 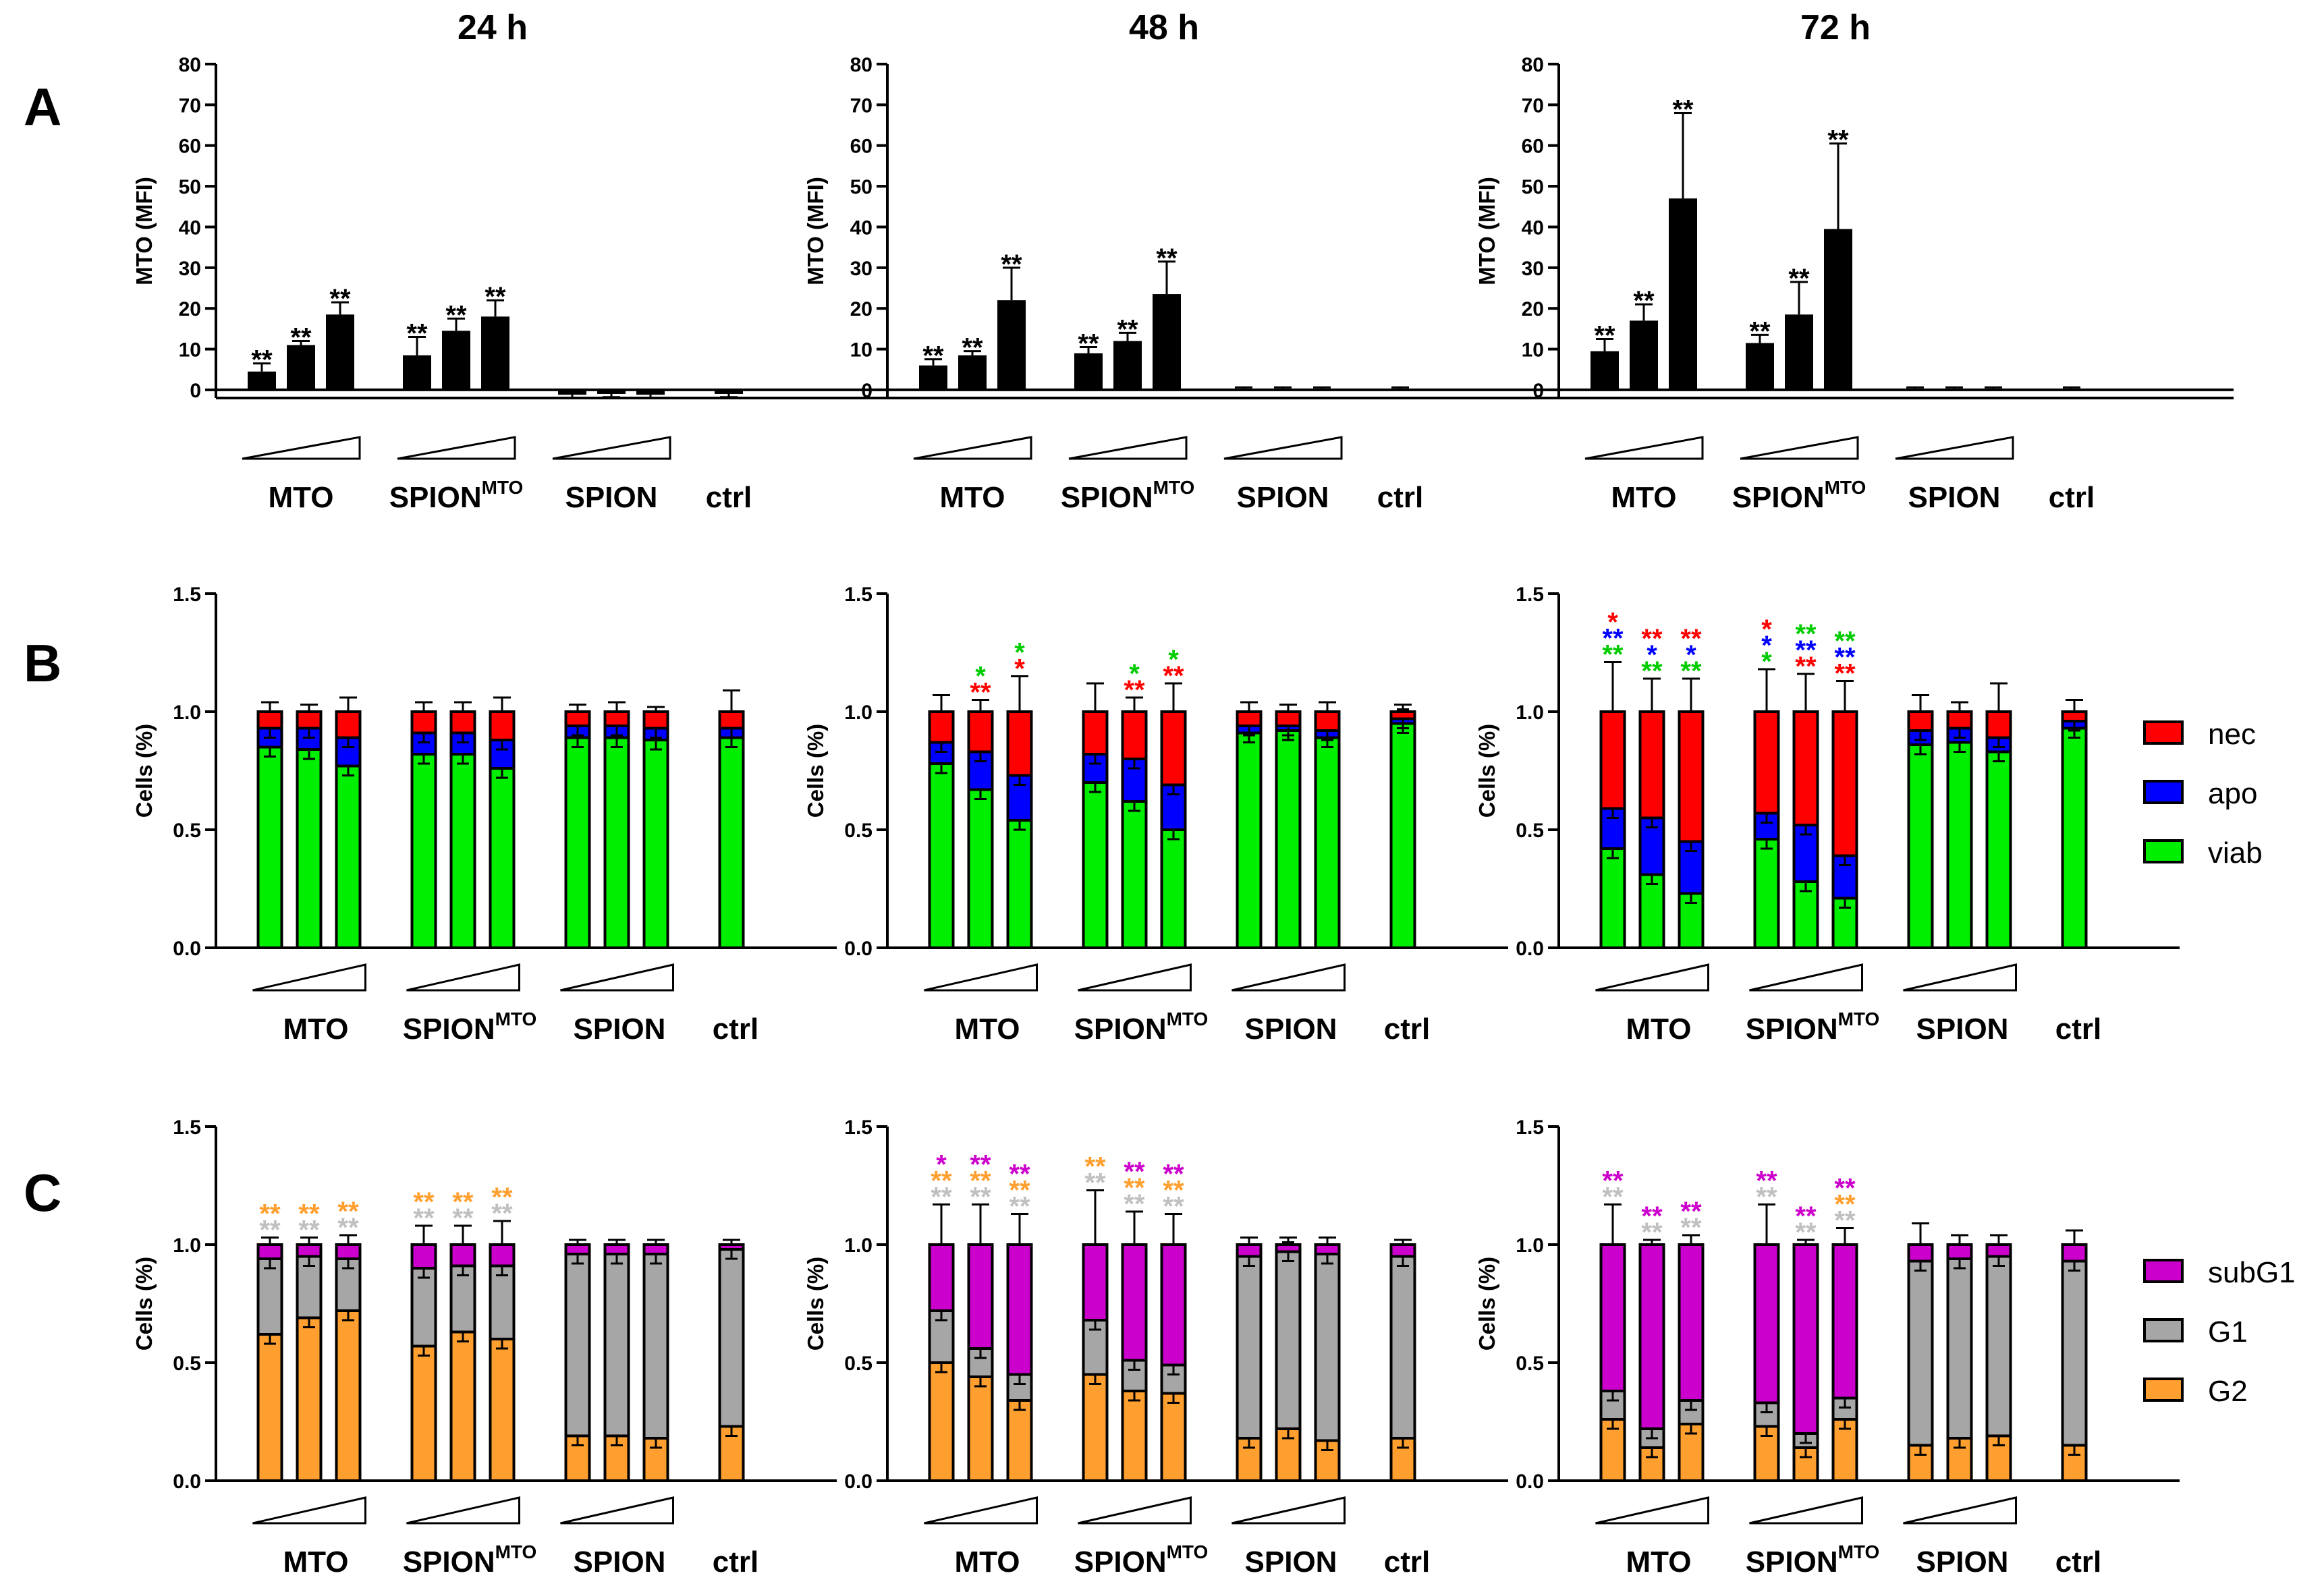 I want to click on legend-c: subG1 G1 G2, so click(x=2219, y=1332).